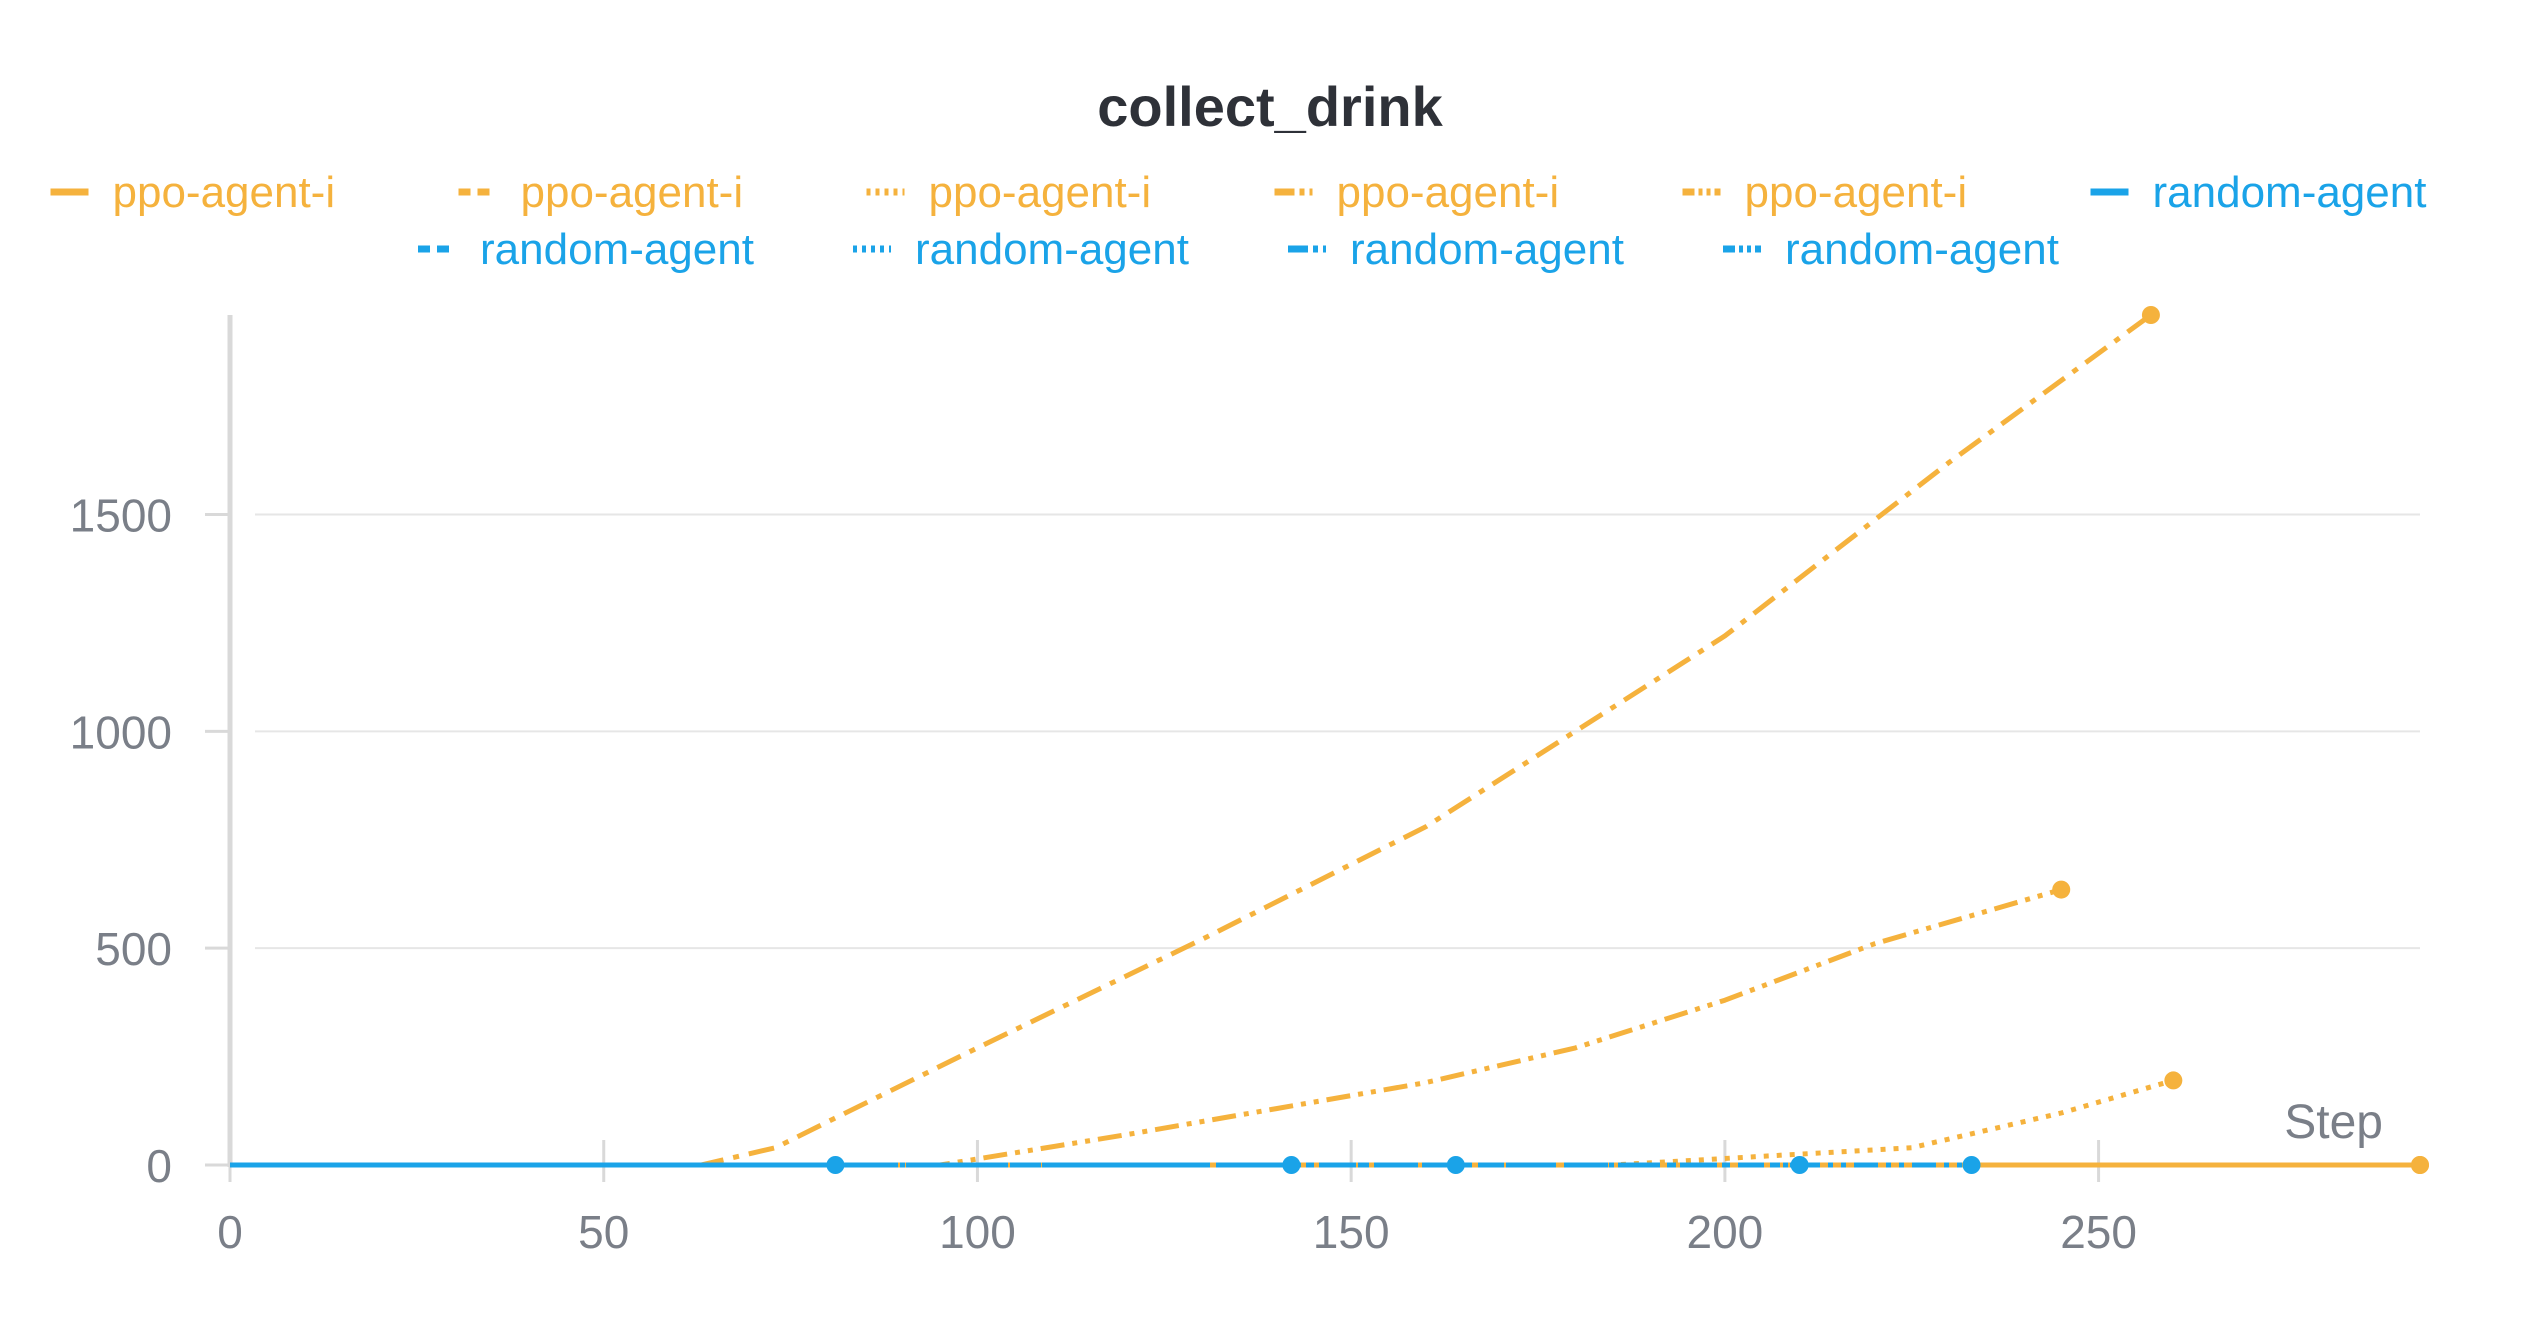  I want to click on x-tick-label: 0, so click(230, 1232).